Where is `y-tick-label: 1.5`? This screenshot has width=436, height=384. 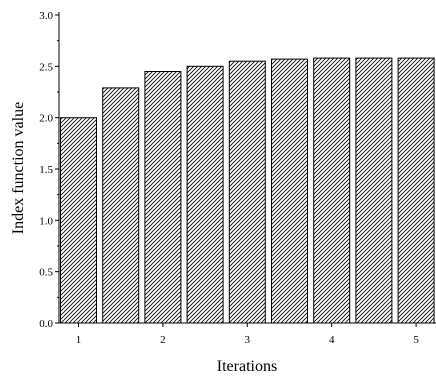
y-tick-label: 1.5 is located at coordinates (46, 170).